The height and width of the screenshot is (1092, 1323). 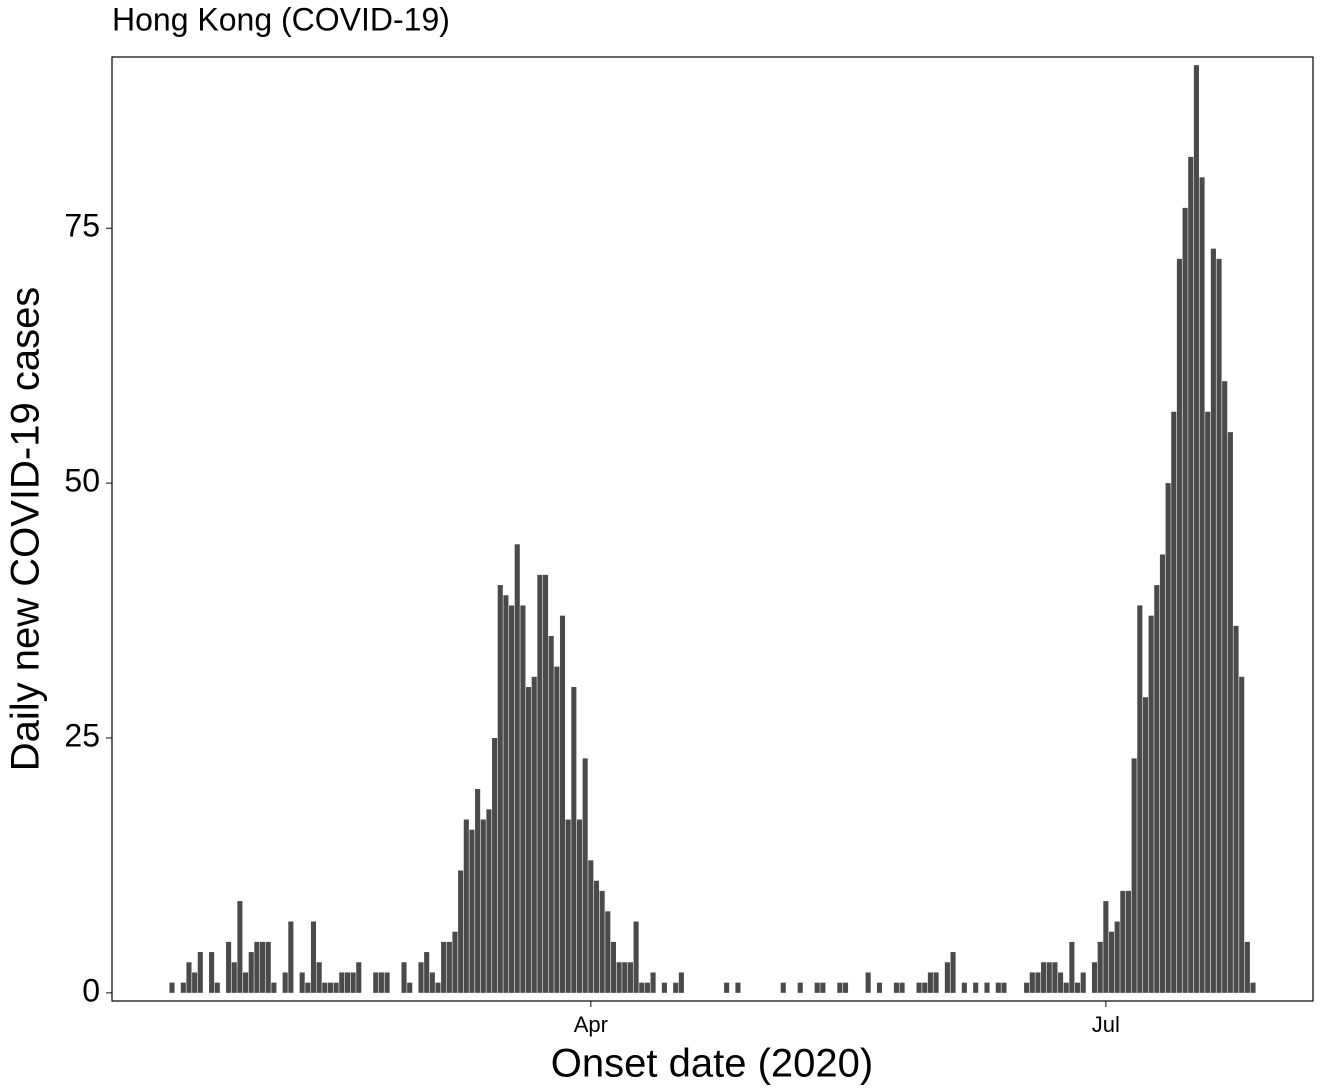 What do you see at coordinates (1106, 1024) in the screenshot?
I see `x-tick-label: Jul` at bounding box center [1106, 1024].